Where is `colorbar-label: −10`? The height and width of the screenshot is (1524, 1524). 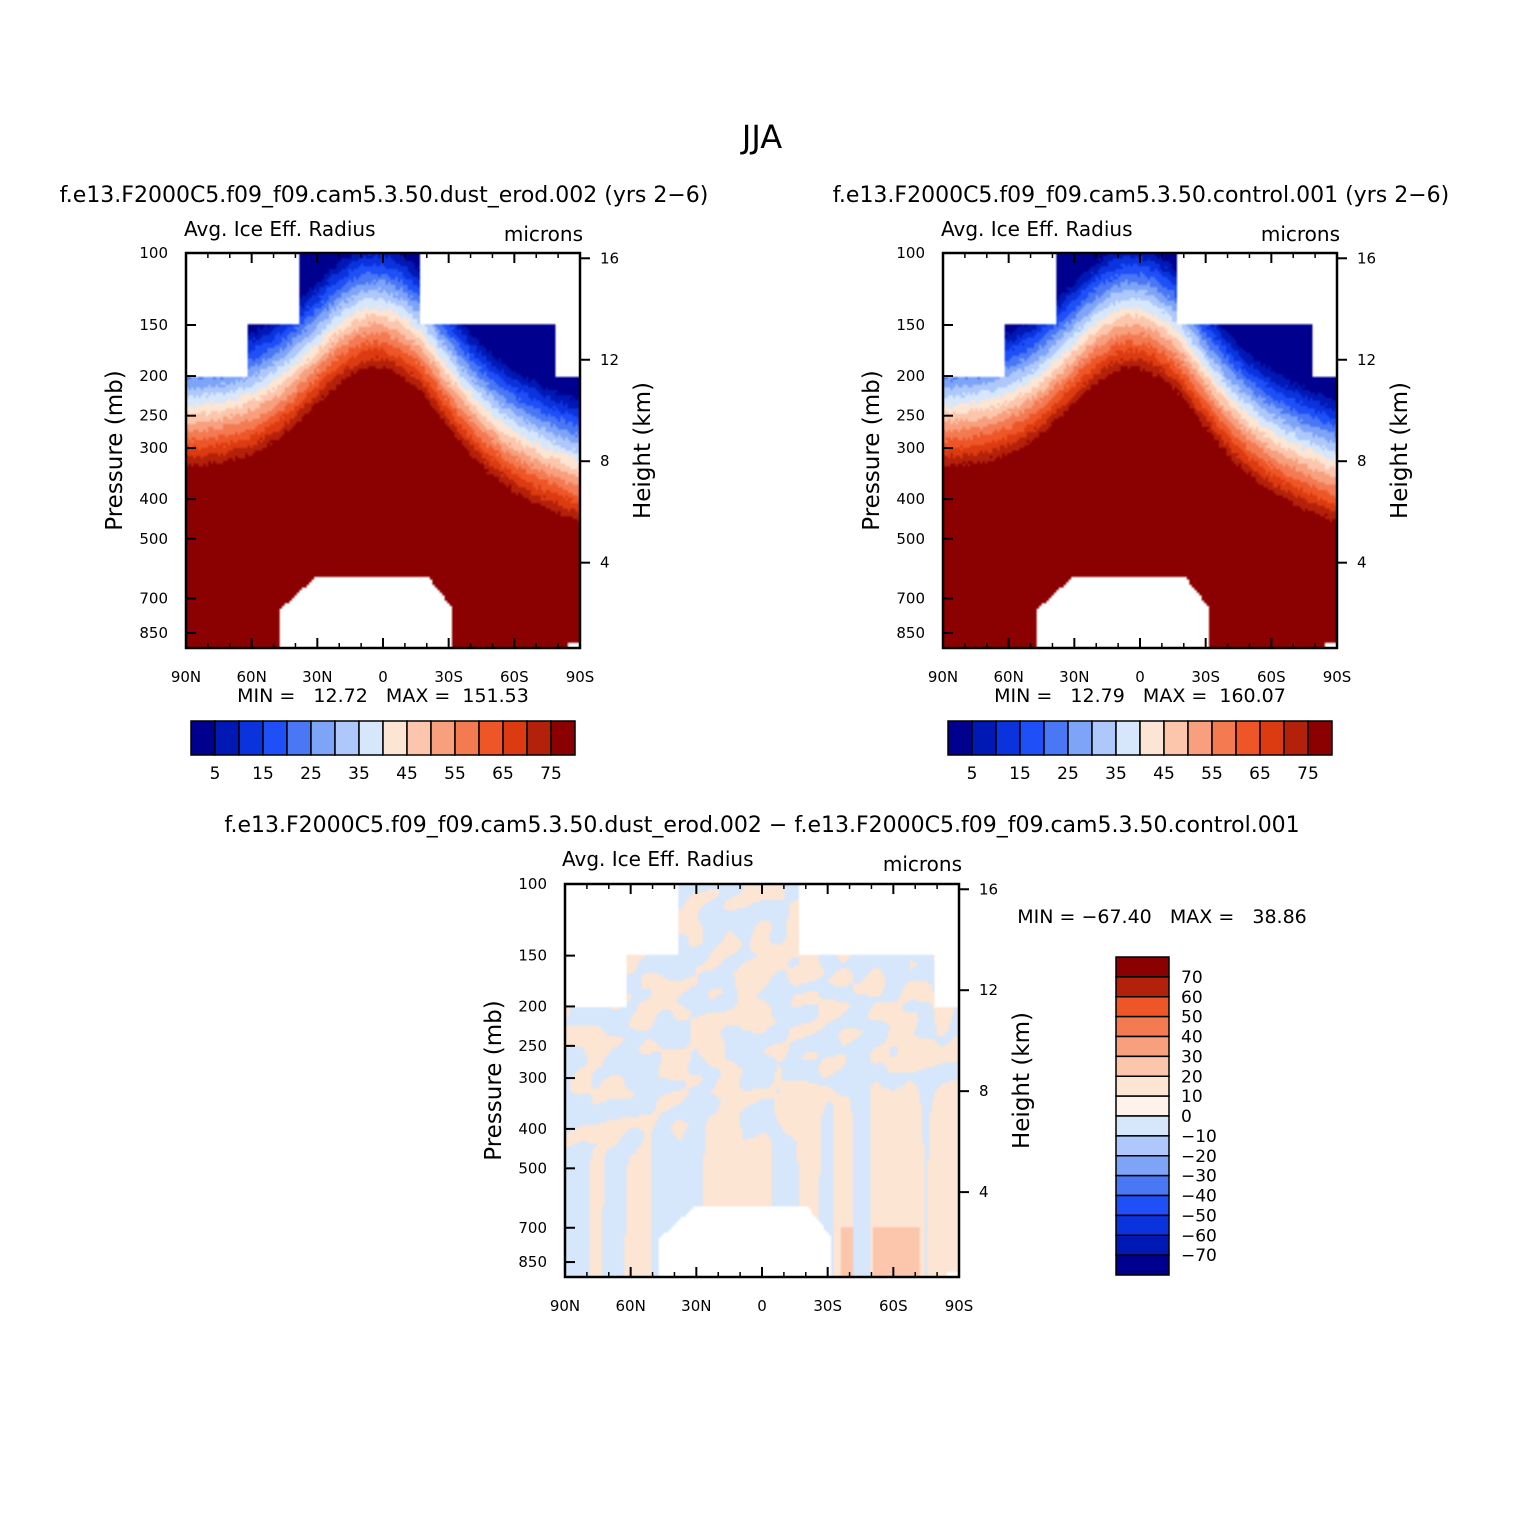
colorbar-label: −10 is located at coordinates (1199, 1137).